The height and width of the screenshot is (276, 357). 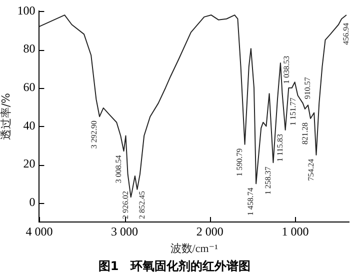 What do you see at coordinates (286, 70) in the screenshot?
I see `annotation: 1 038.53` at bounding box center [286, 70].